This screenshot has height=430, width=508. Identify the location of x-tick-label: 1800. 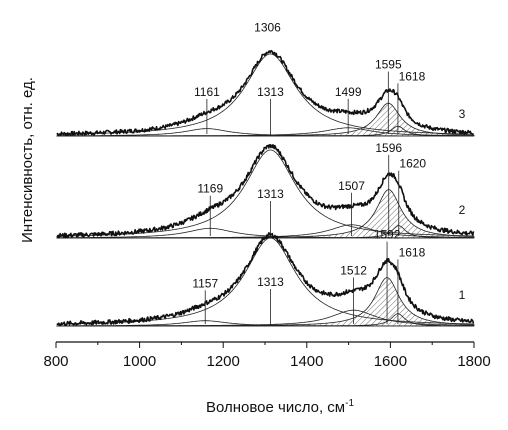
(473, 361).